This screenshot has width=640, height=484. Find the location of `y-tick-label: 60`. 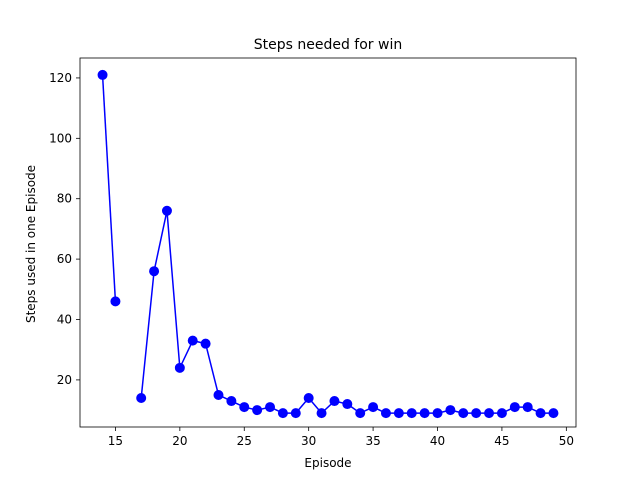

y-tick-label: 60 is located at coordinates (64, 259).